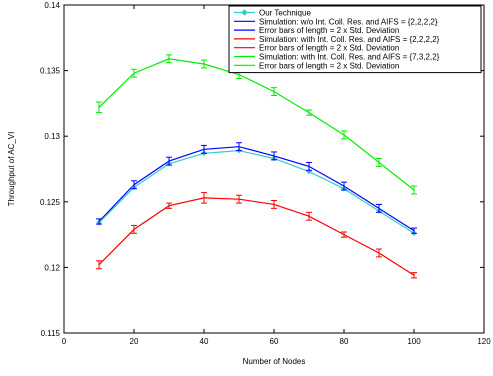 The height and width of the screenshot is (376, 493). I want to click on x-tick-label-0: 0, so click(64, 341).